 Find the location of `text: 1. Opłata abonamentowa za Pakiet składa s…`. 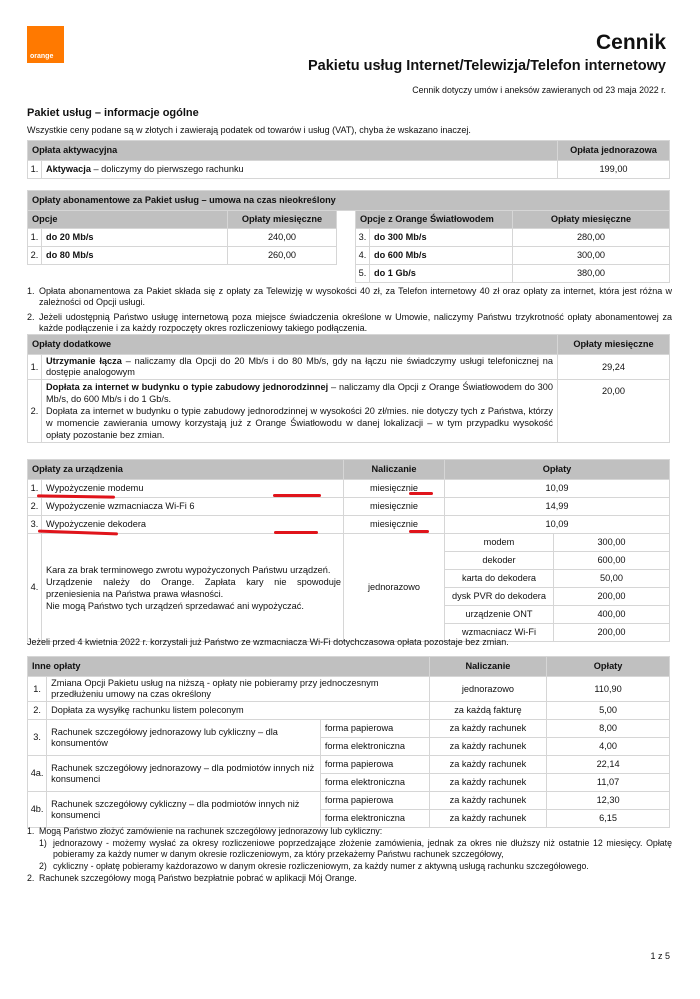

text: 1. Opłata abonamentowa za Pakiet składa s… is located at coordinates (349, 297).